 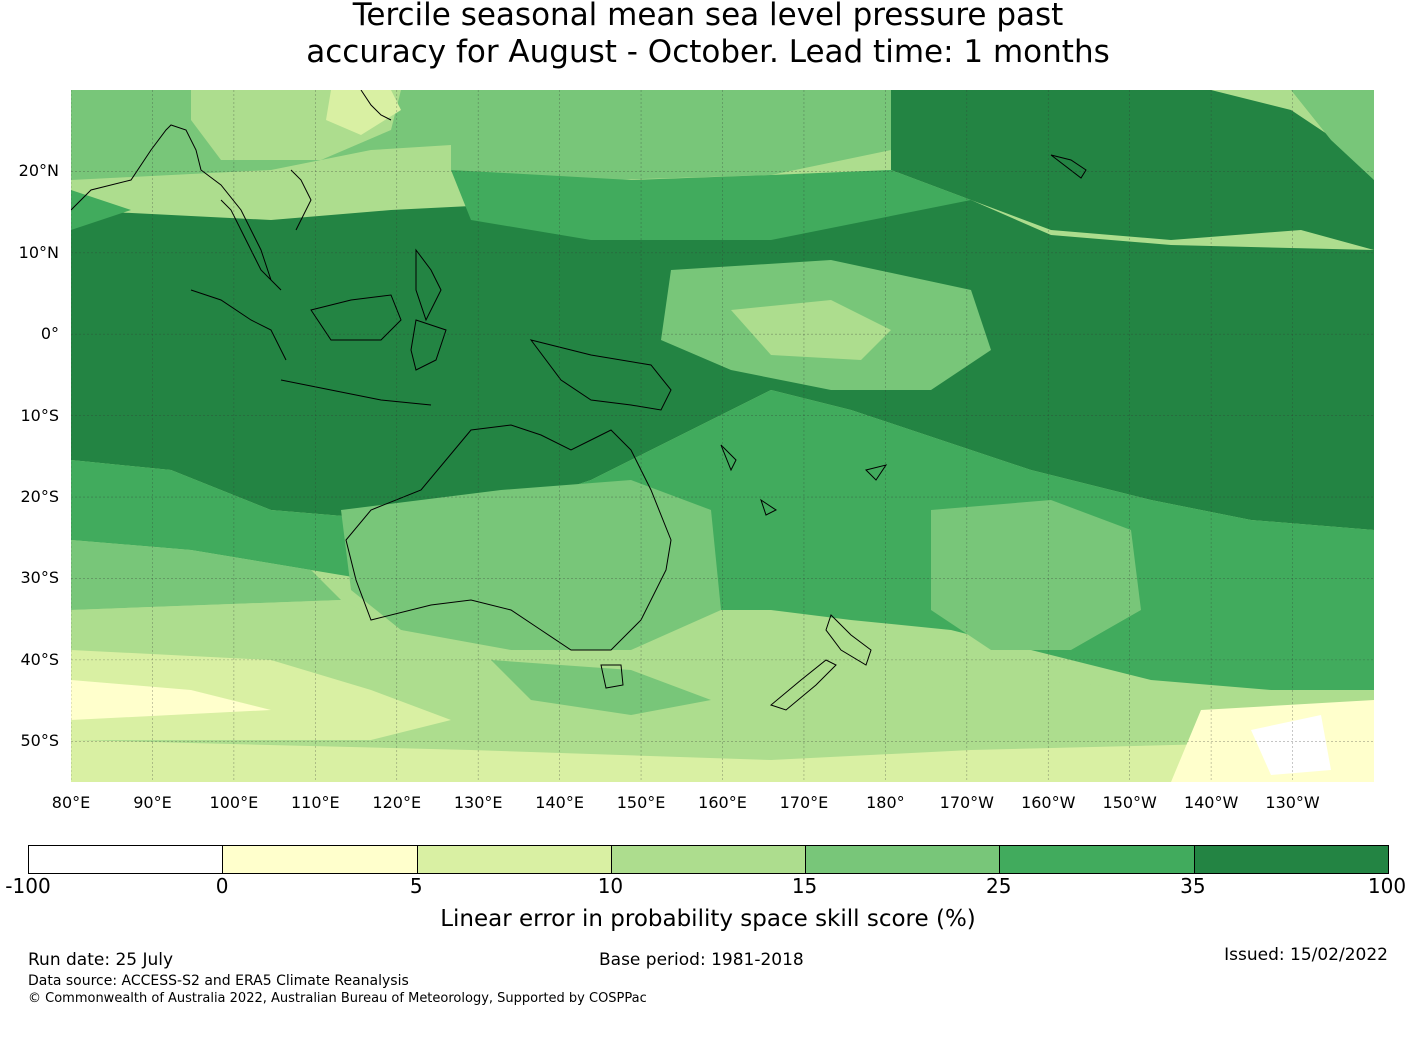 What do you see at coordinates (428, 285) in the screenshot?
I see `coastline-philippines` at bounding box center [428, 285].